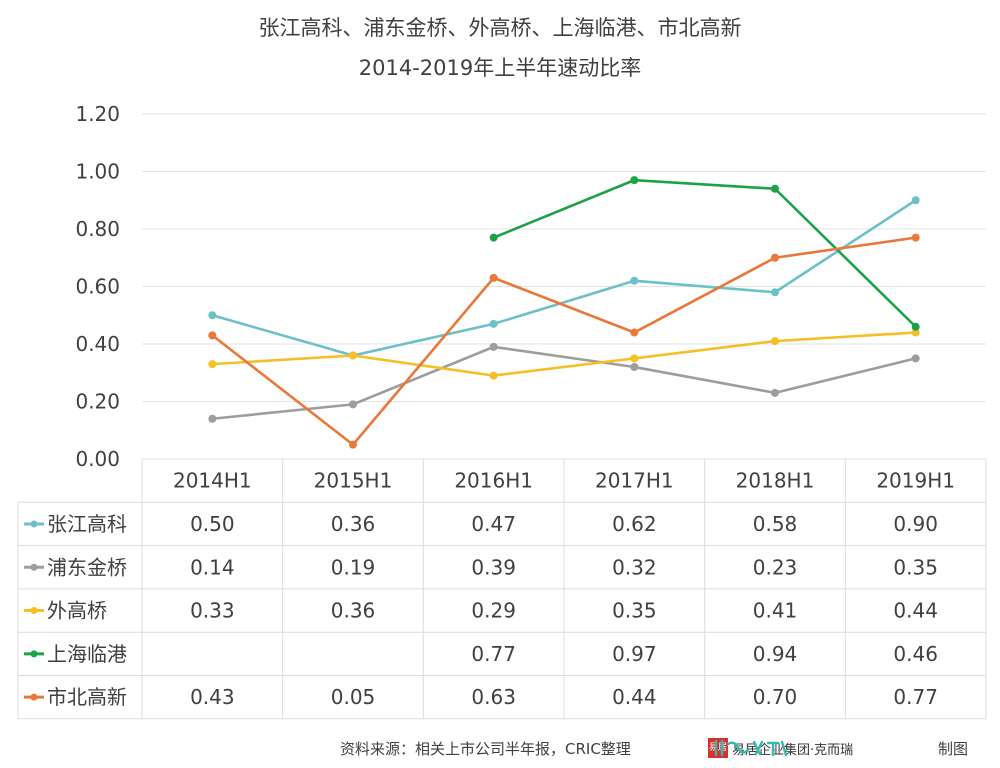 This screenshot has width=1000, height=768. What do you see at coordinates (751, 748) in the screenshot?
I see `brand-logo-mark` at bounding box center [751, 748].